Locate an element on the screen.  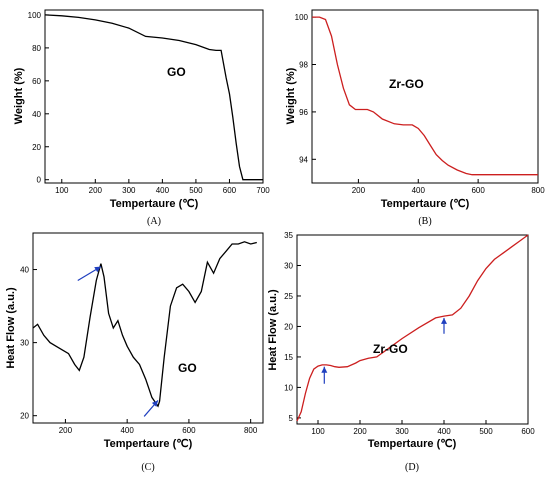
series-line-a is located at coordinates (153, 97).